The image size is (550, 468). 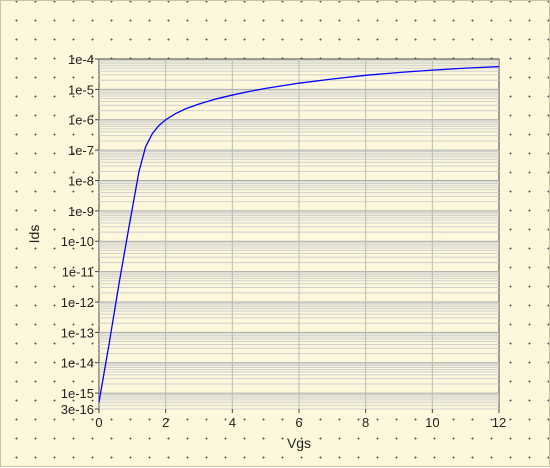 What do you see at coordinates (81, 59) in the screenshot?
I see `y-tick-label: 1e-4` at bounding box center [81, 59].